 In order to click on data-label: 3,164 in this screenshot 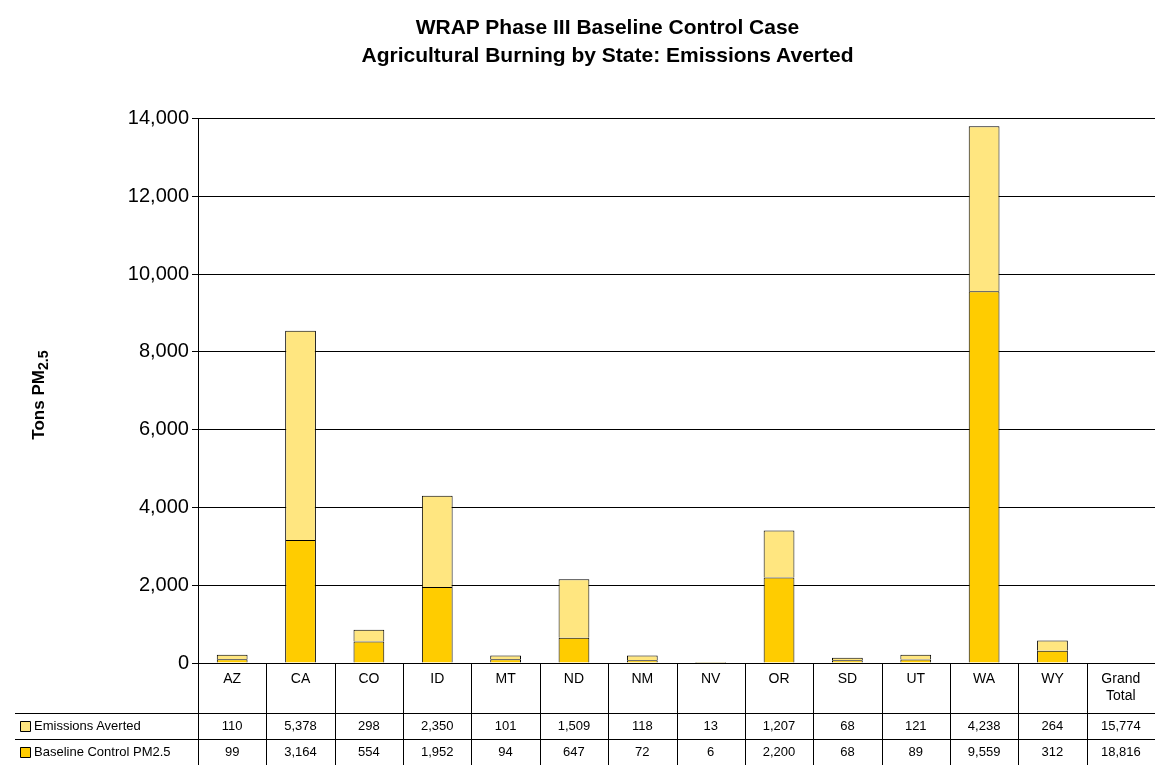, I will do `click(300, 751)`.